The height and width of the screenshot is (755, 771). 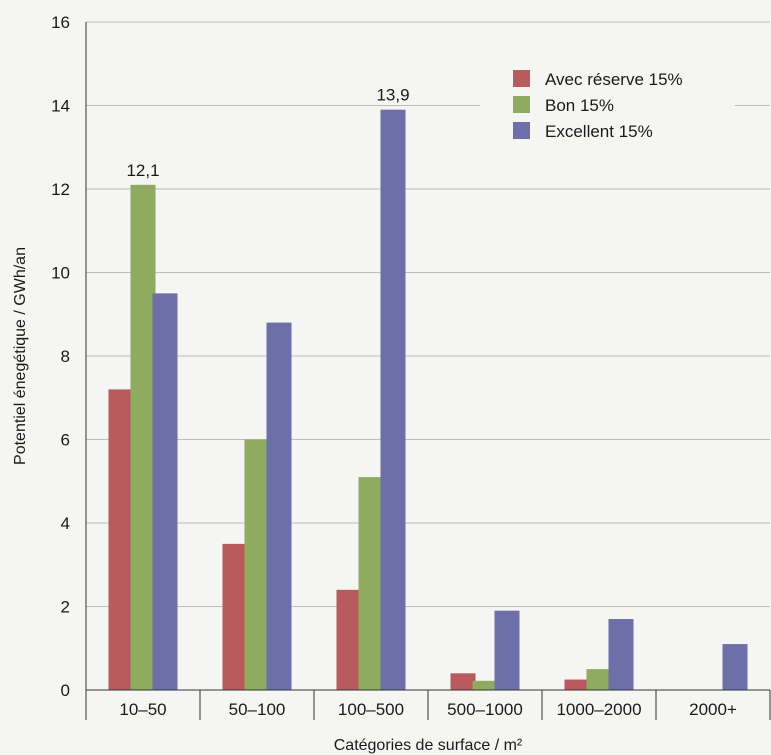 I want to click on x-tick-label: 2000+, so click(x=713, y=709).